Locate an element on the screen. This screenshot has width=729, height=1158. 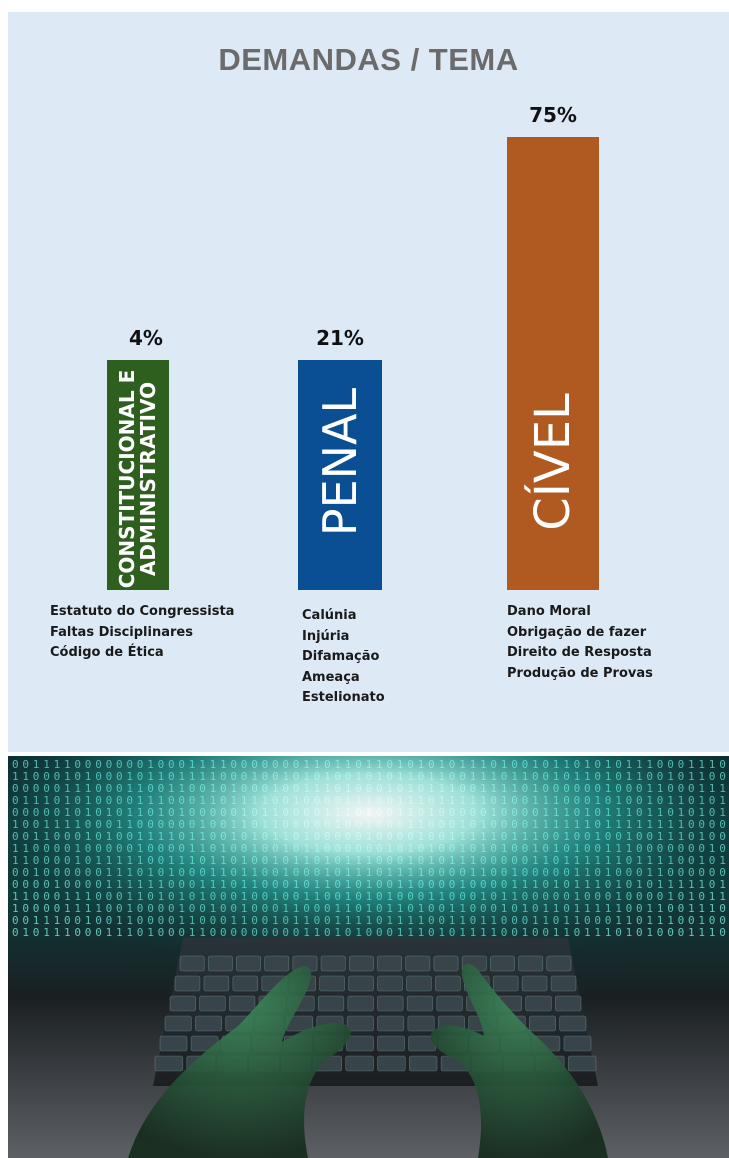
topic-item: Ameaça is located at coordinates (331, 677).